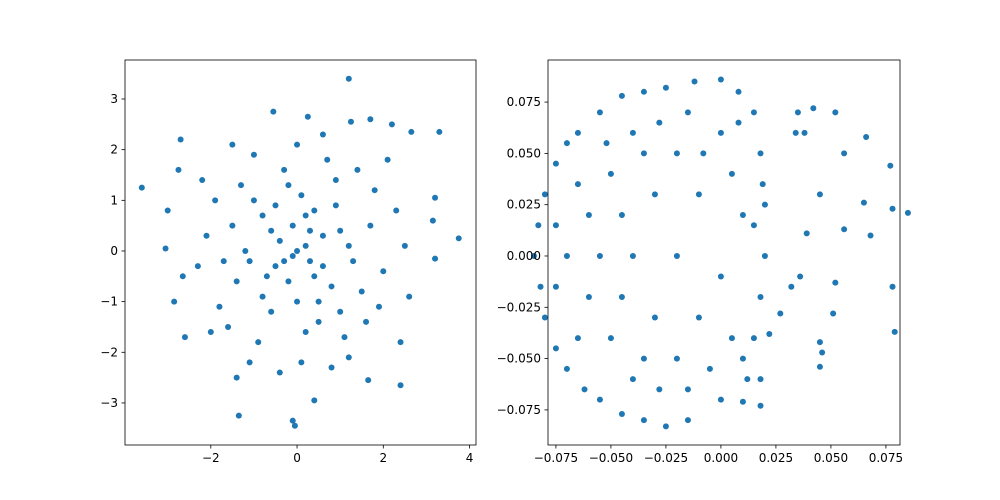  I want to click on y-tick-label: 0.000, so click(524, 256).